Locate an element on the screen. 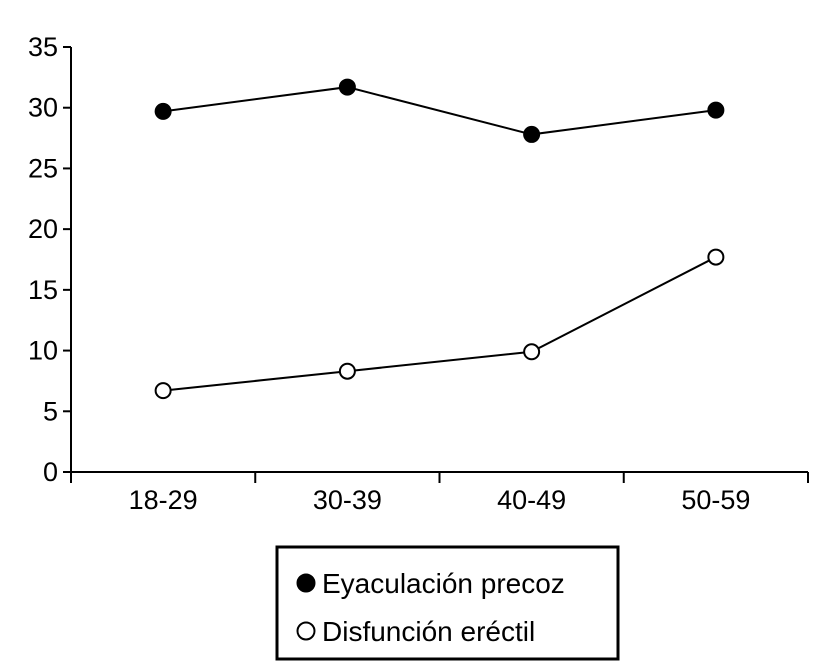  legend: Eyaculación precoz Disfunción eréctil is located at coordinates (447, 603).